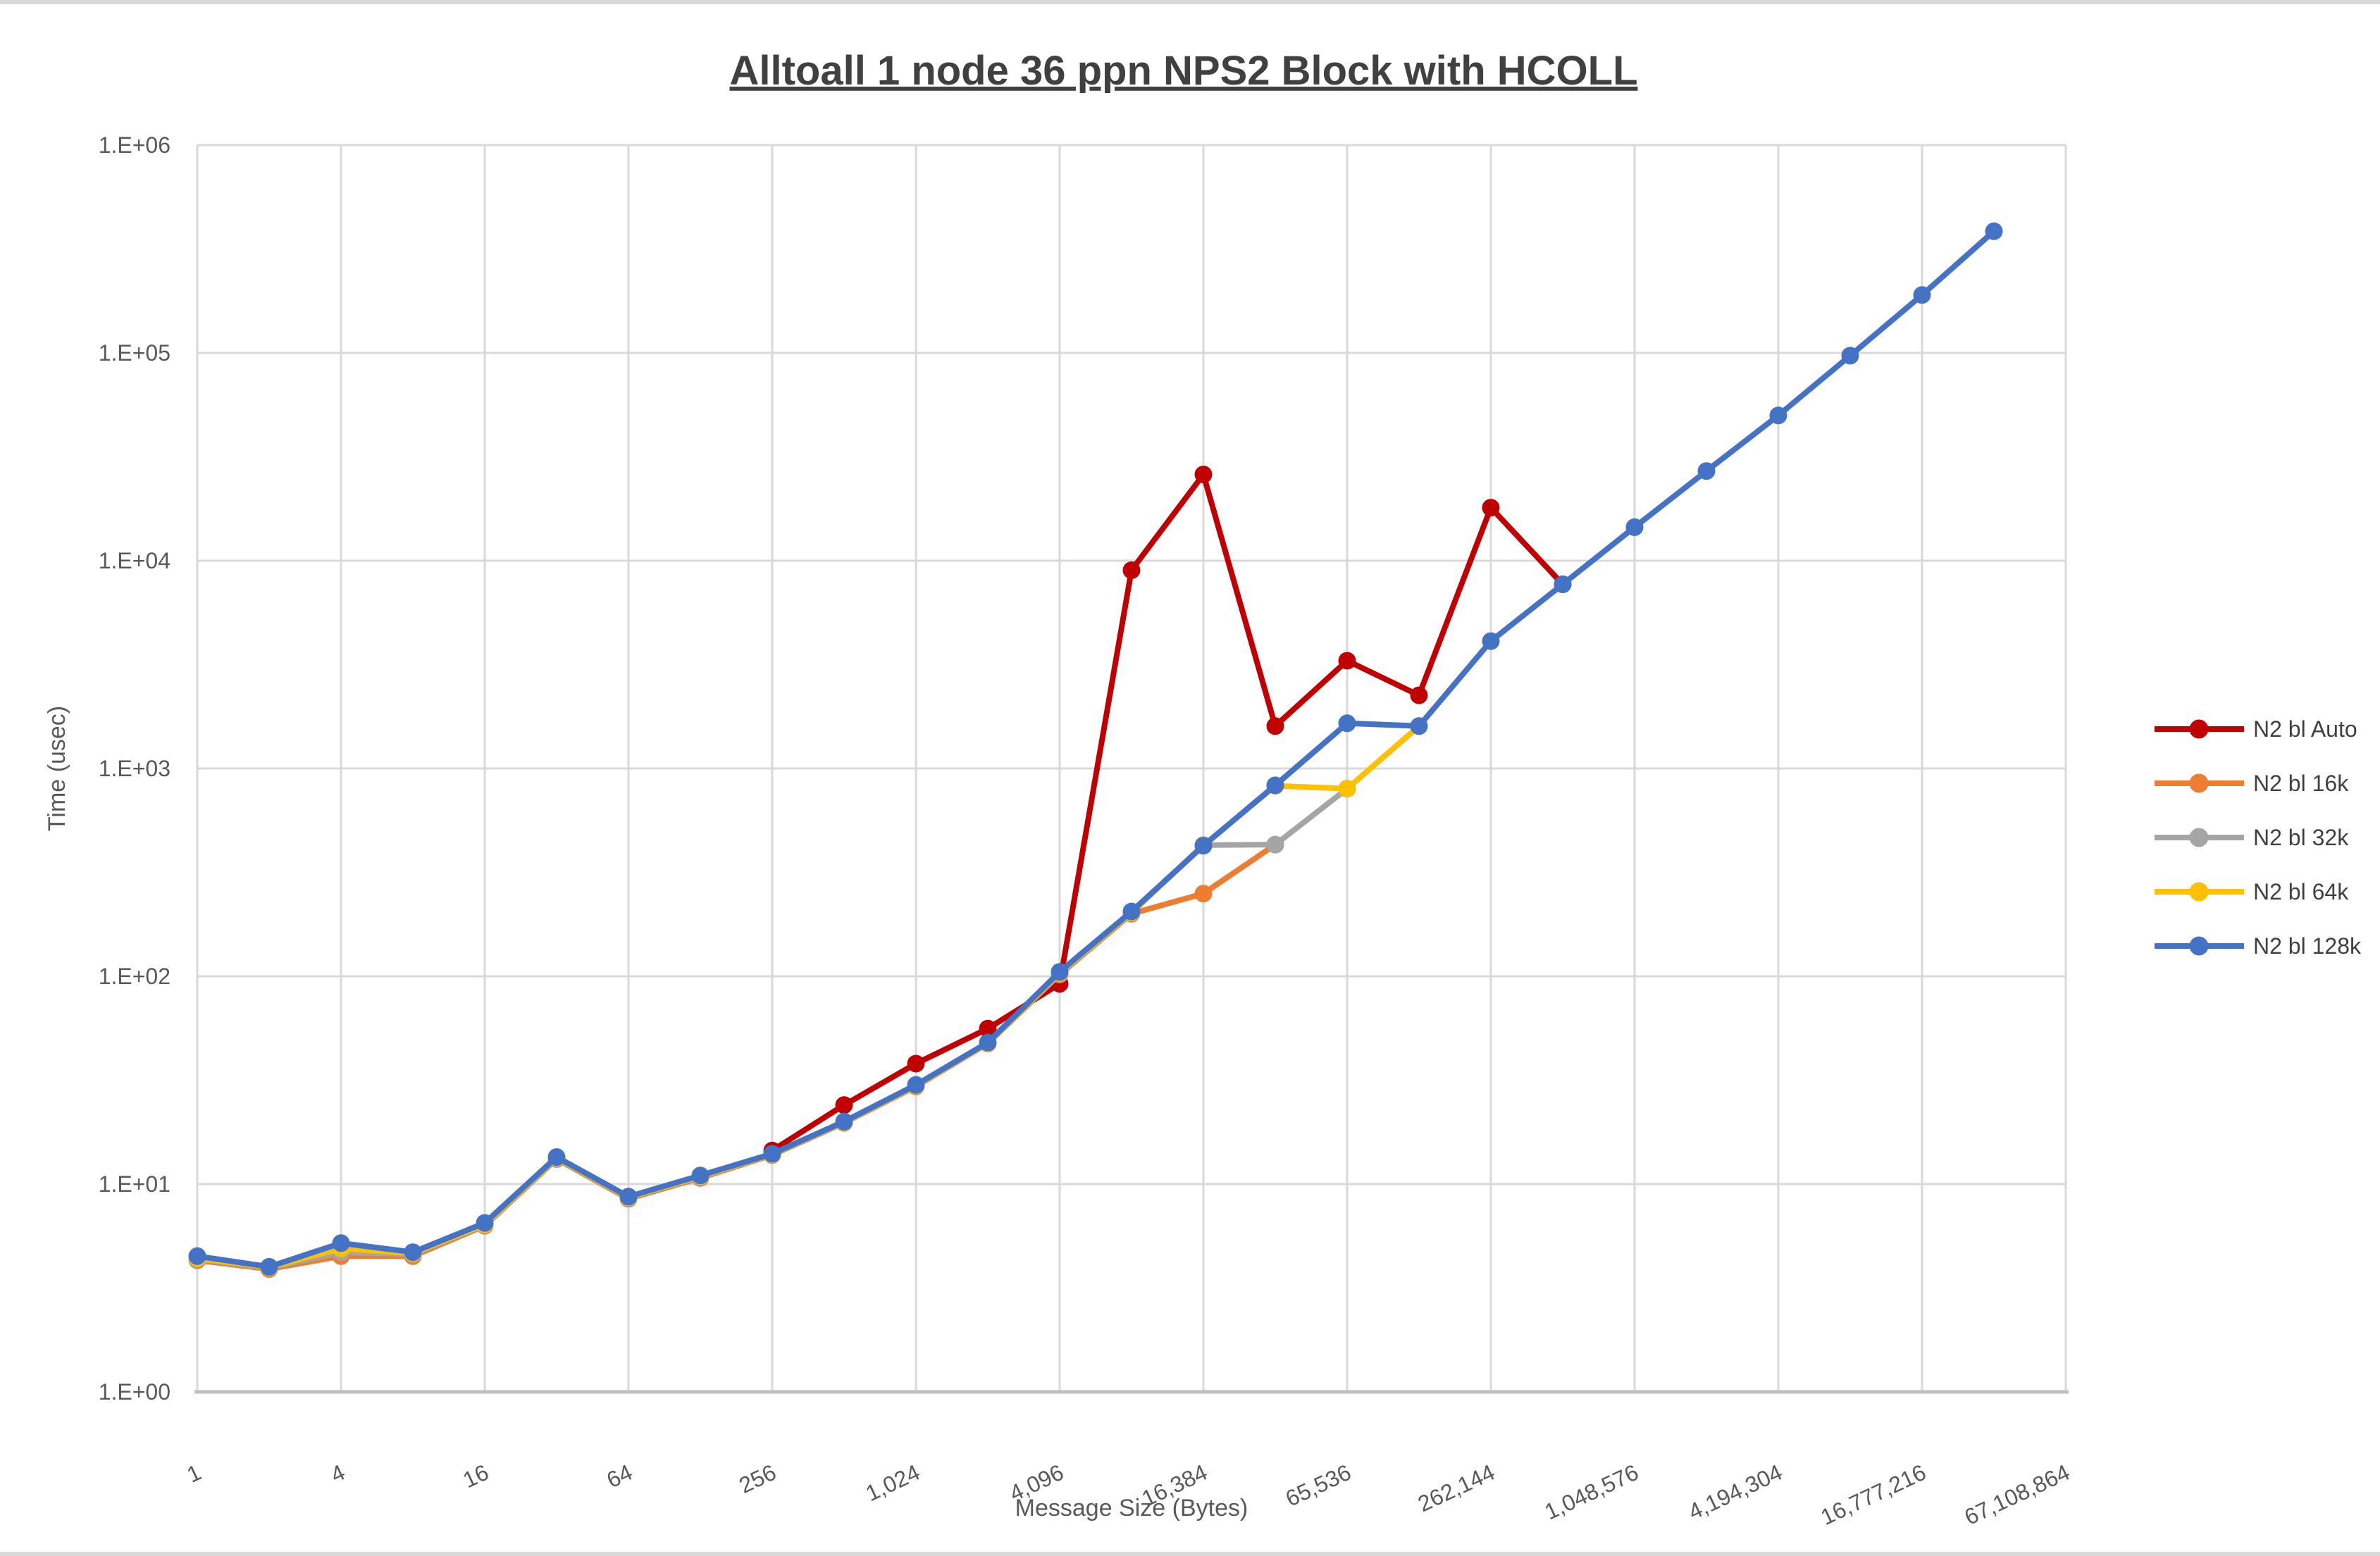 This screenshot has height=1556, width=2380. What do you see at coordinates (2017, 1494) in the screenshot?
I see `x-tick-label: 67,108,864` at bounding box center [2017, 1494].